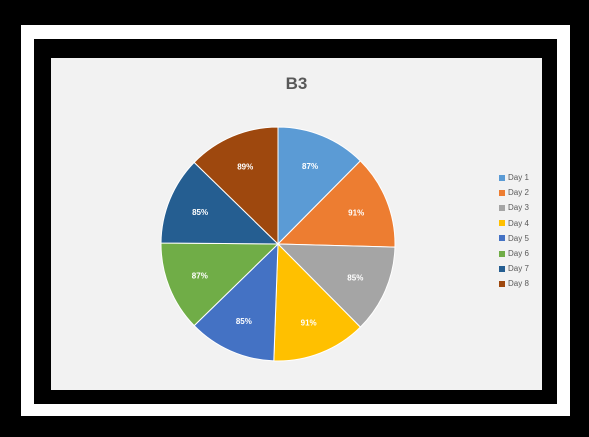 Image resolution: width=589 pixels, height=437 pixels. What do you see at coordinates (518, 223) in the screenshot?
I see `legend-label: Day 4` at bounding box center [518, 223].